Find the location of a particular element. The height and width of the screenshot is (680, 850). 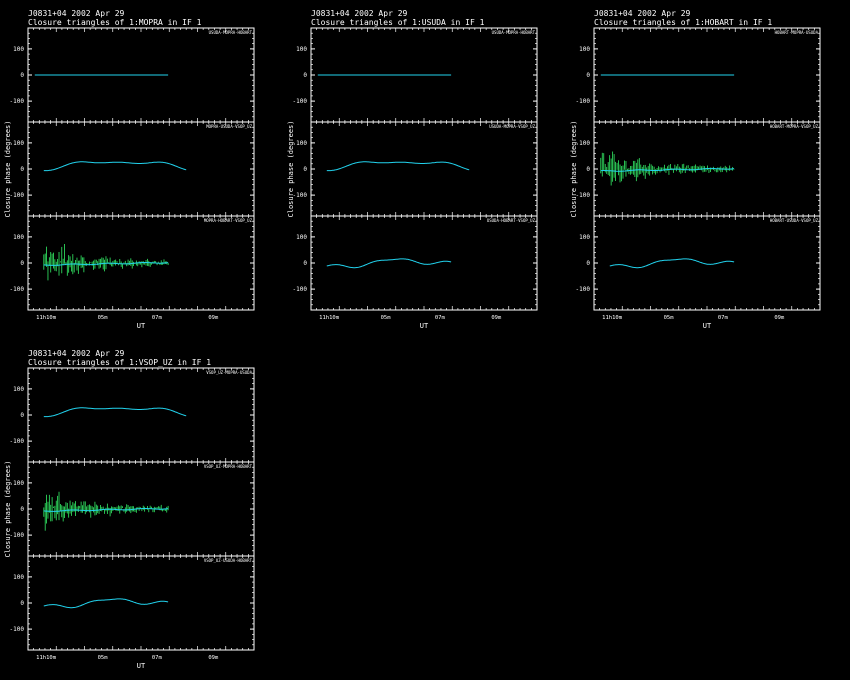

closure-panel: 100 0 -100 HOBART-USUDA-VSOP_UZ is located at coordinates (698, 263).